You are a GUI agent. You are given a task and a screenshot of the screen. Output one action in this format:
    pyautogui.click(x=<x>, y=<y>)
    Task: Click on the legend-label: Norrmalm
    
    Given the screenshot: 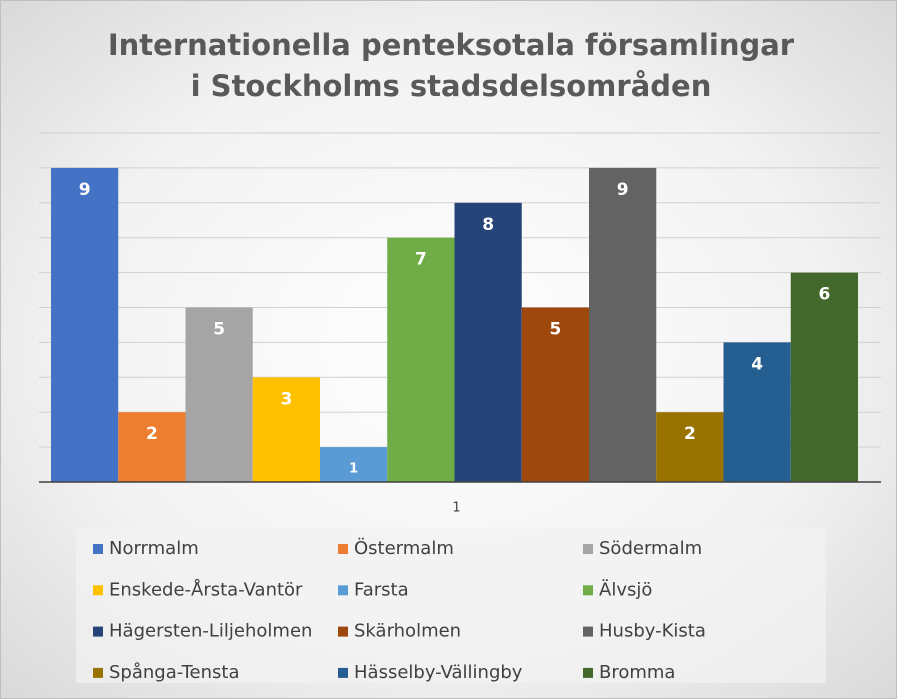 What is the action you would take?
    pyautogui.click(x=154, y=548)
    